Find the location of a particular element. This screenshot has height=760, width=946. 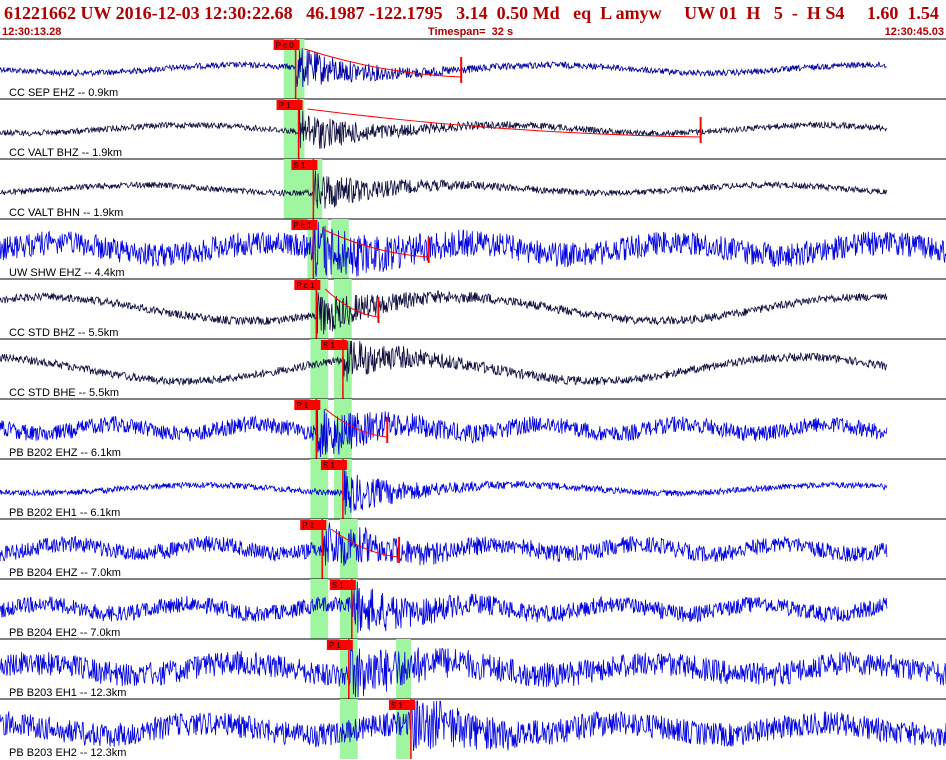

p-pick-label: P c 0 is located at coordinates (285, 45).